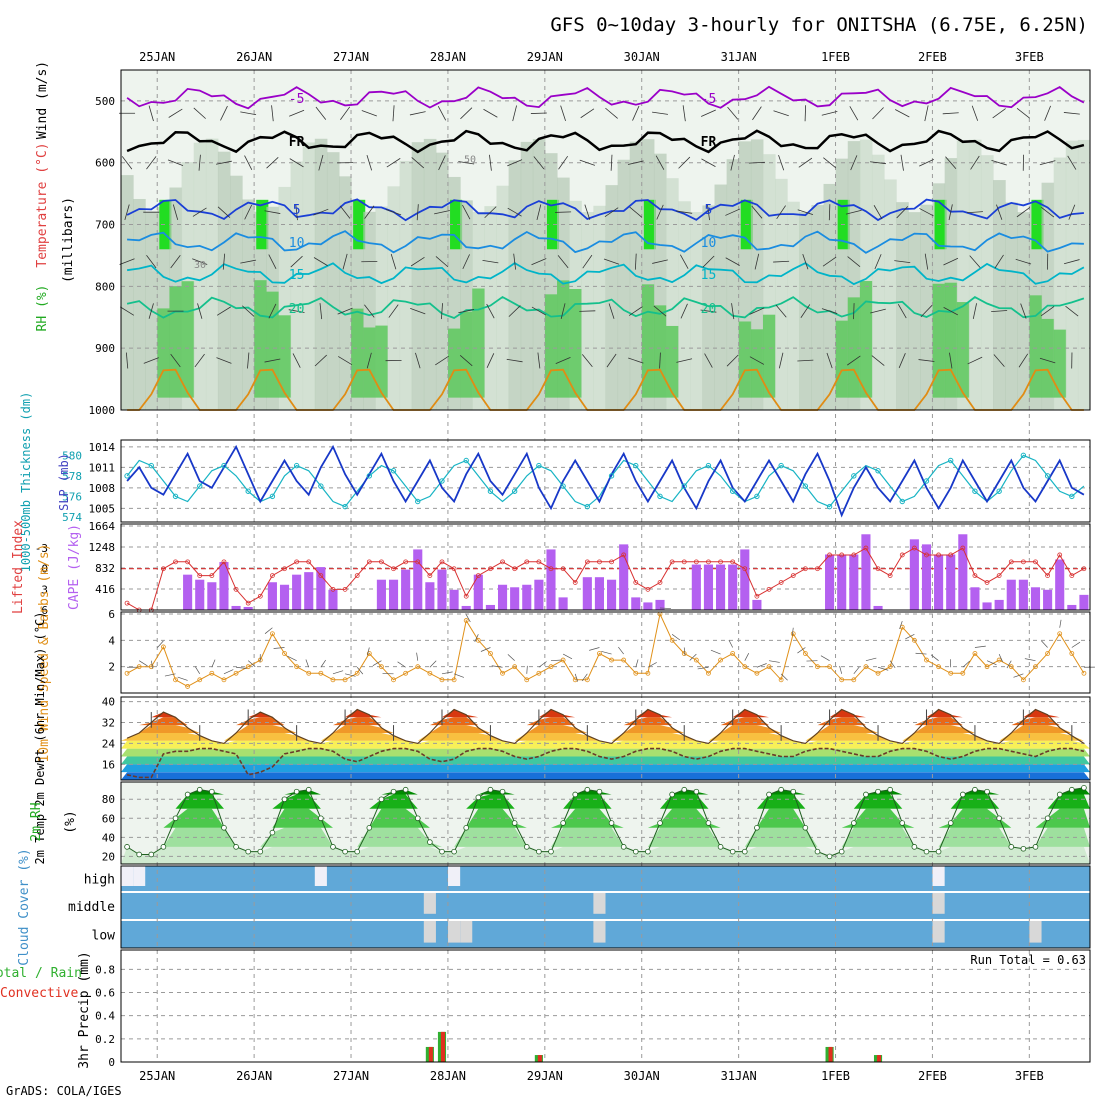  Describe the element at coordinates (157, 57) in the screenshot. I see `date-label-top: 25JAN` at that location.